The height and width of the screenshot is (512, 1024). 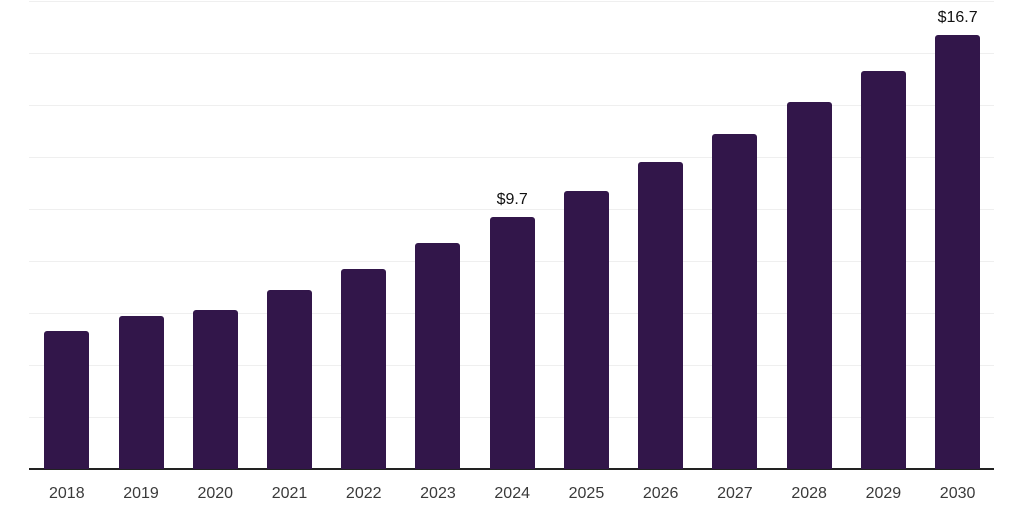 I want to click on bar-2029, so click(x=883, y=270).